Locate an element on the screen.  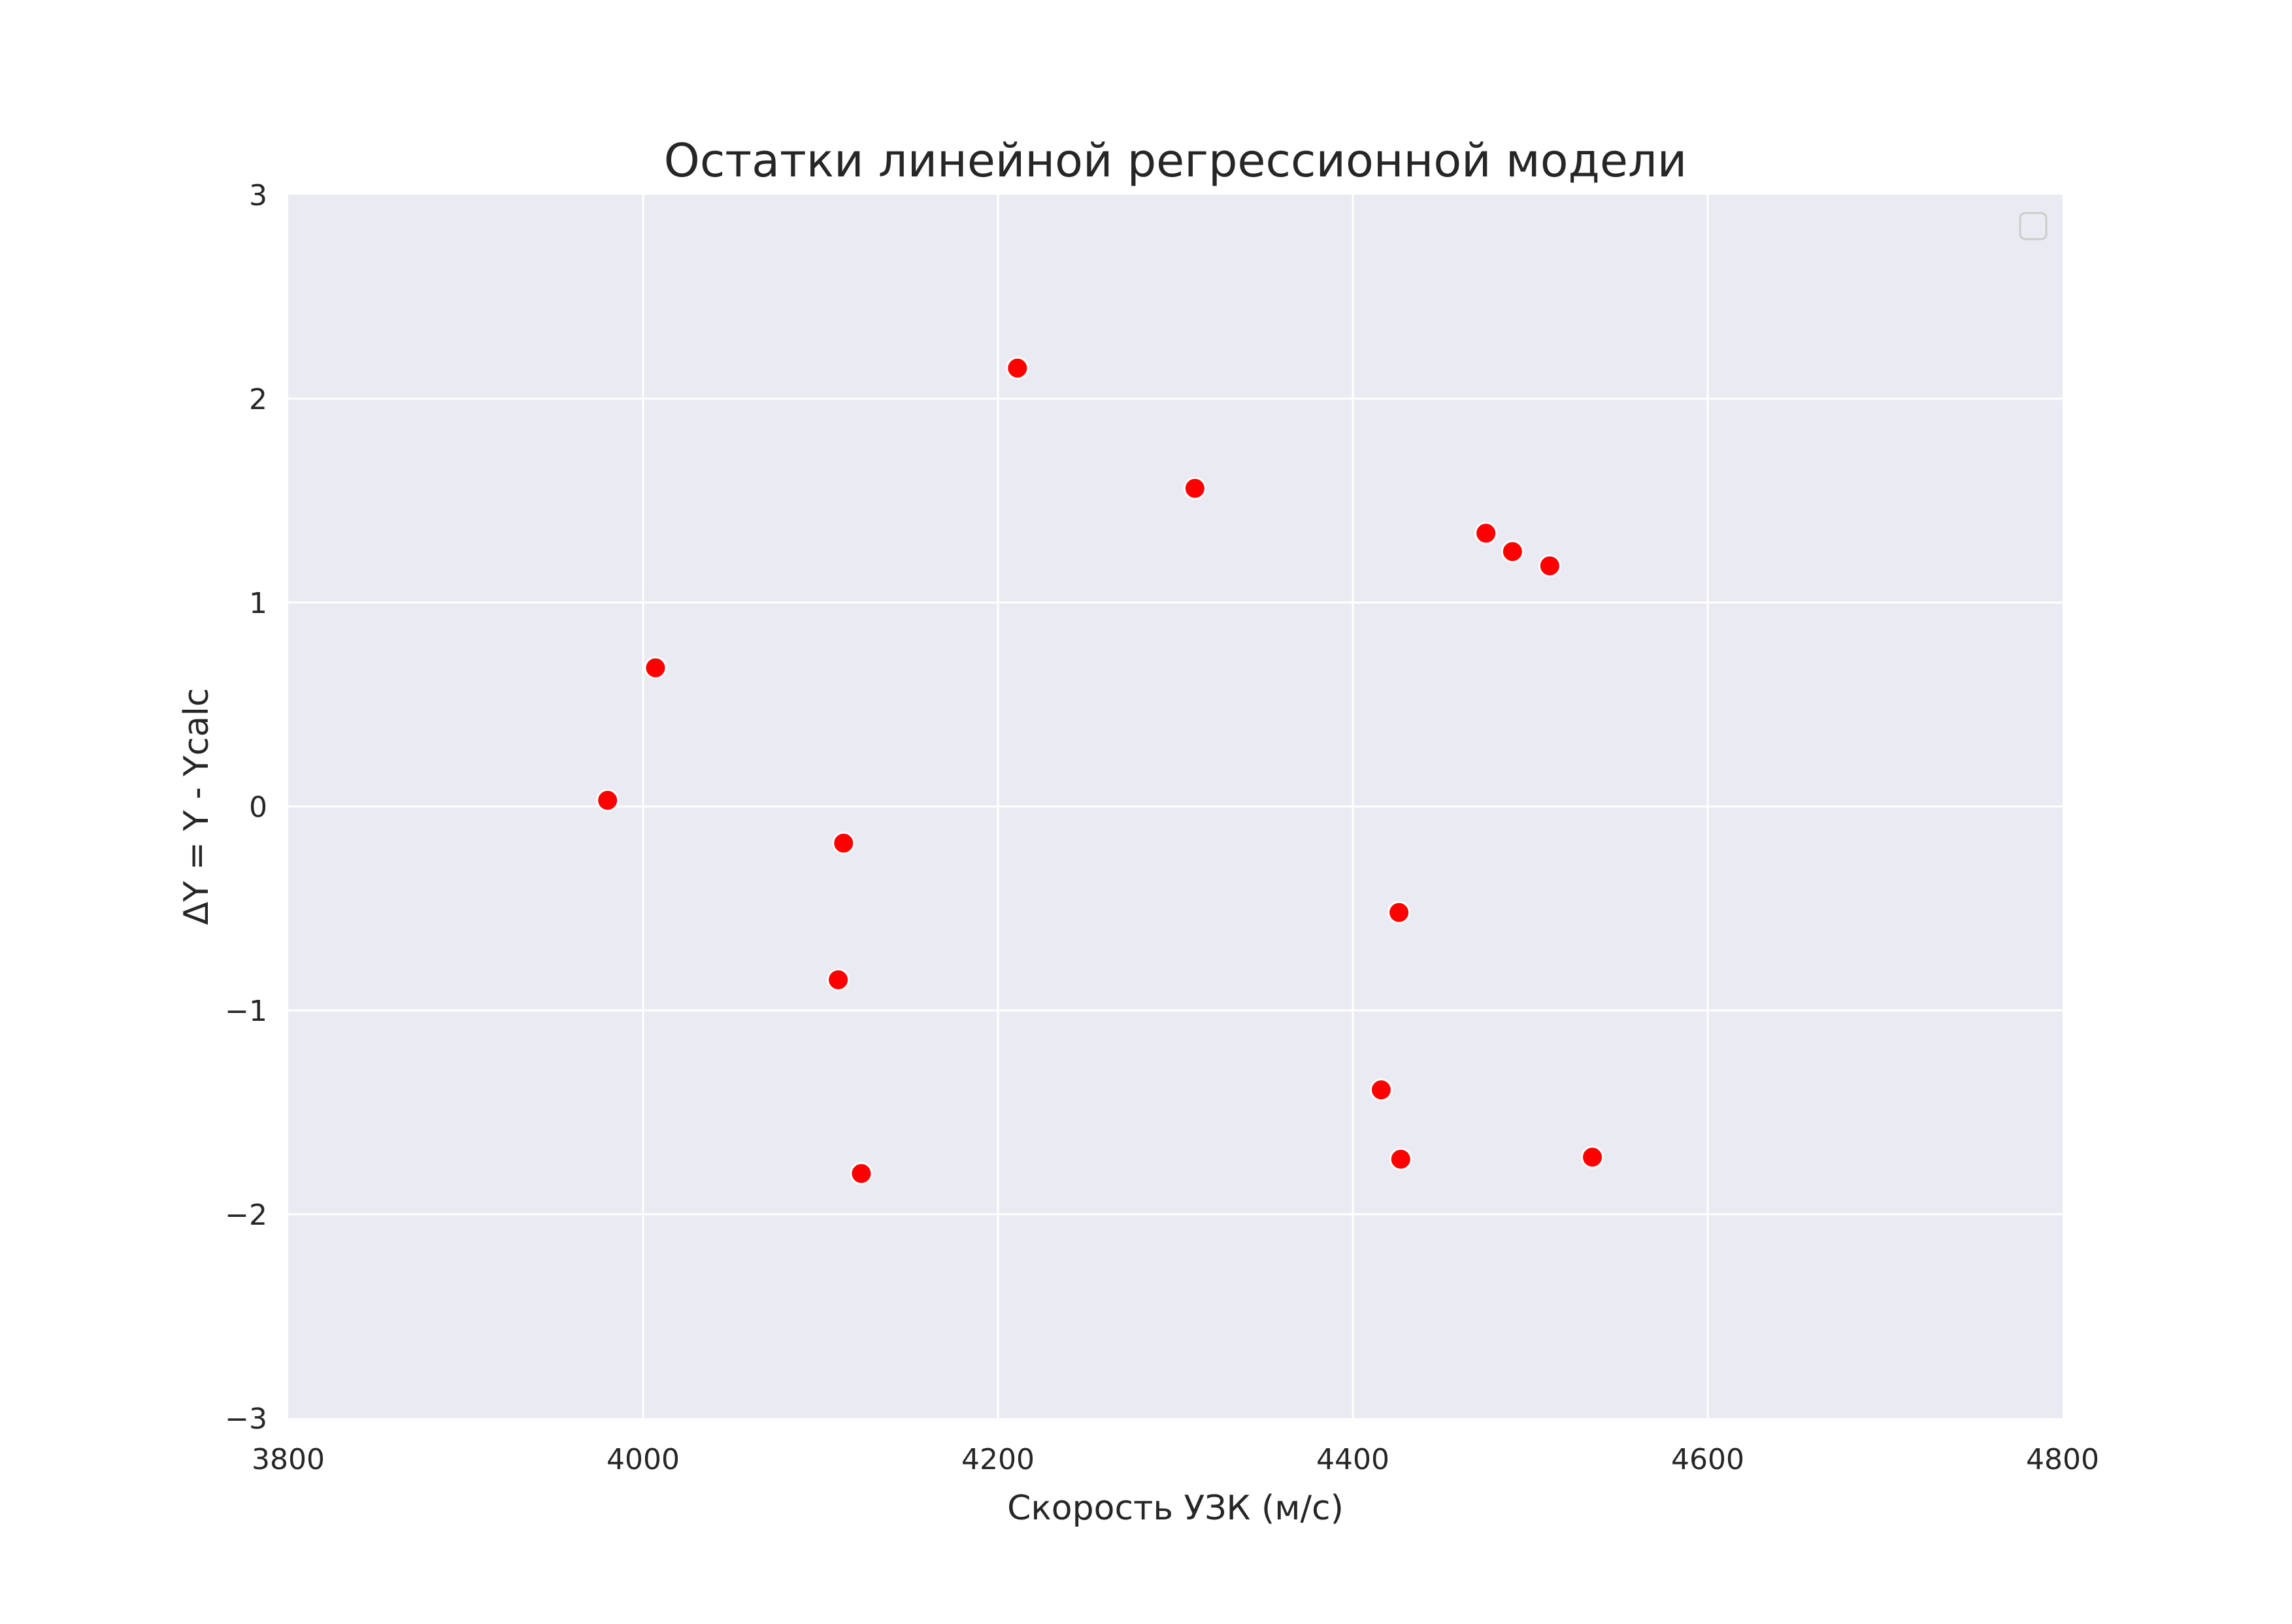
y-axis-label: ΔY = Y - Ycalc is located at coordinates (197, 806).